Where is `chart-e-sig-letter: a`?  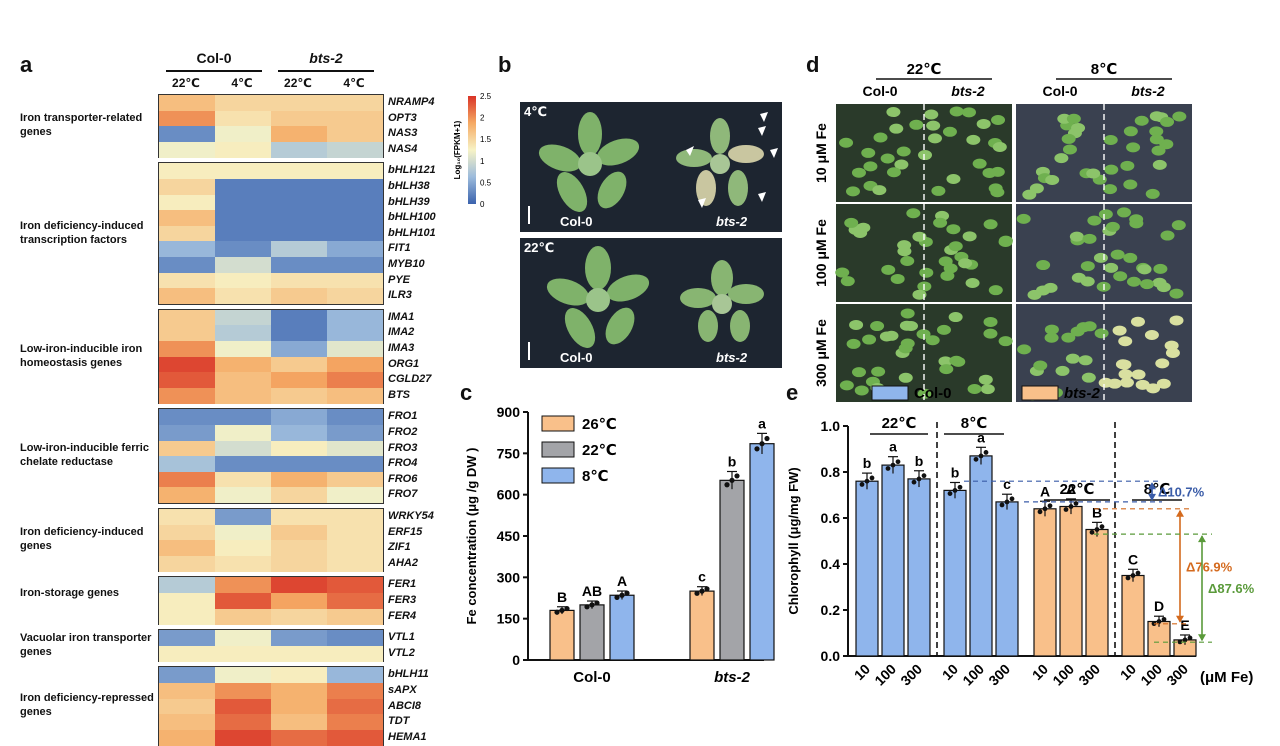
chart-e-sig-letter: a is located at coordinates (981, 437).